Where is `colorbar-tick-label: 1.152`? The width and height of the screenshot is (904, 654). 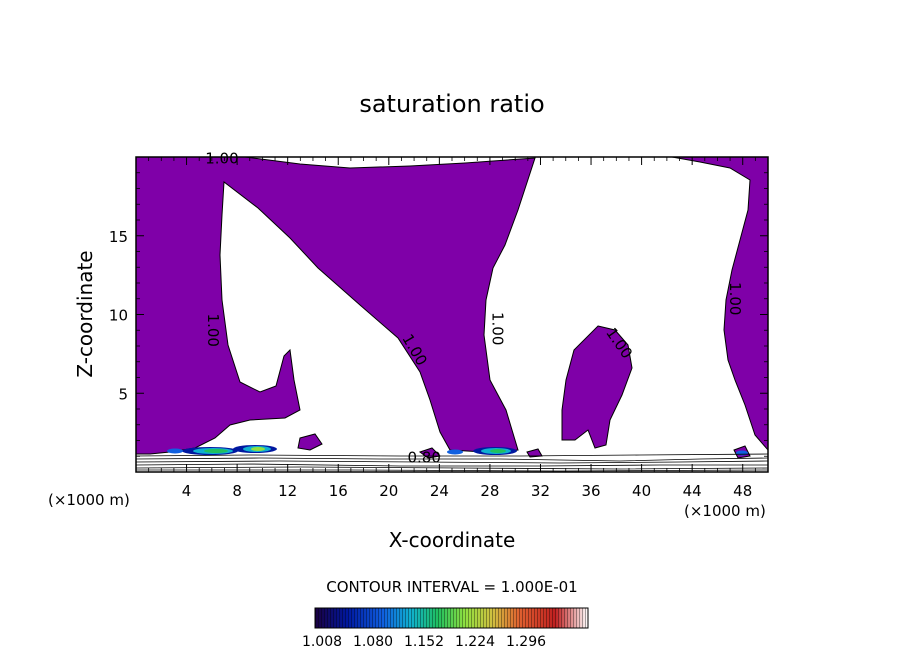 colorbar-tick-label: 1.152 is located at coordinates (424, 642).